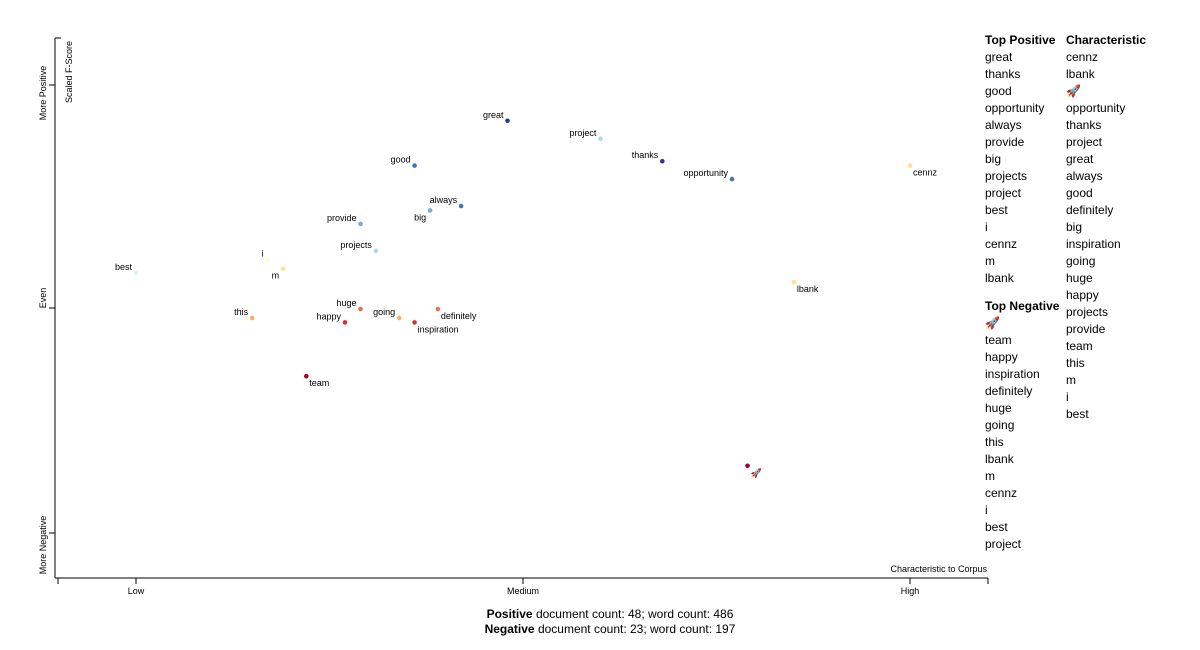 Image resolution: width=1200 pixels, height=650 pixels. I want to click on point-label-9: projects, so click(356, 245).